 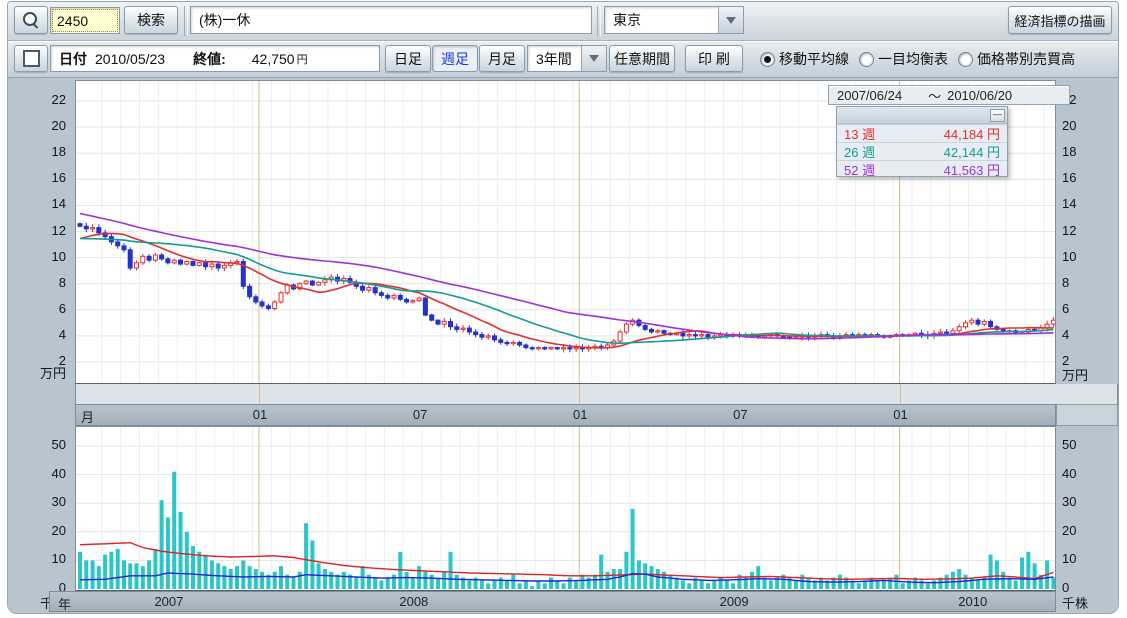 I want to click on radio-label: 価格帯別売買高, so click(x=1026, y=59).